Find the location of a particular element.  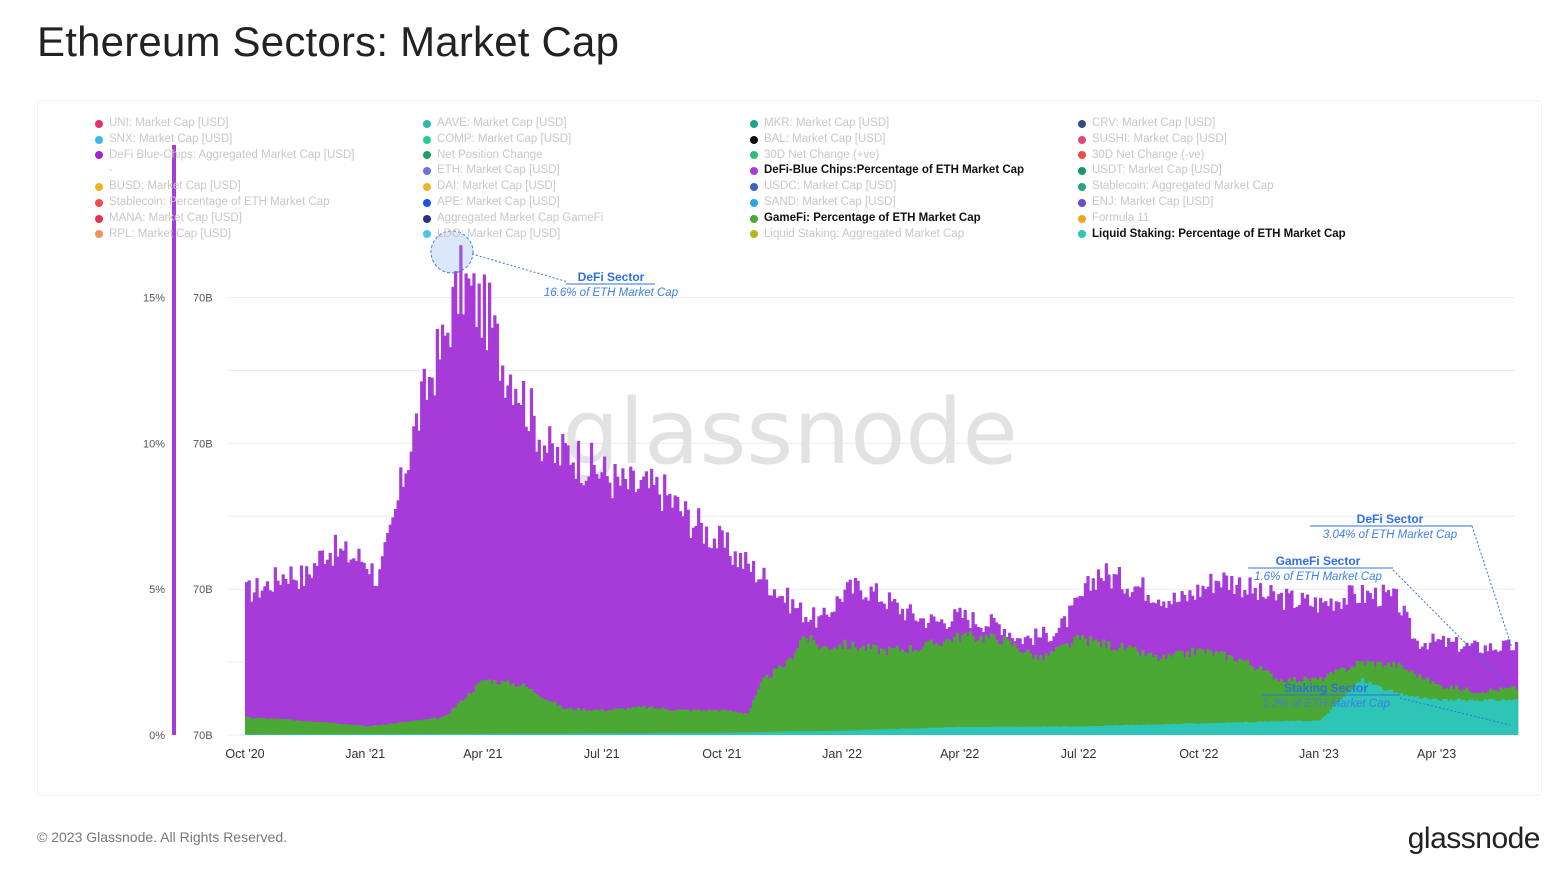

legend-item: SAND: Market Cap [USD] is located at coordinates (887, 203).